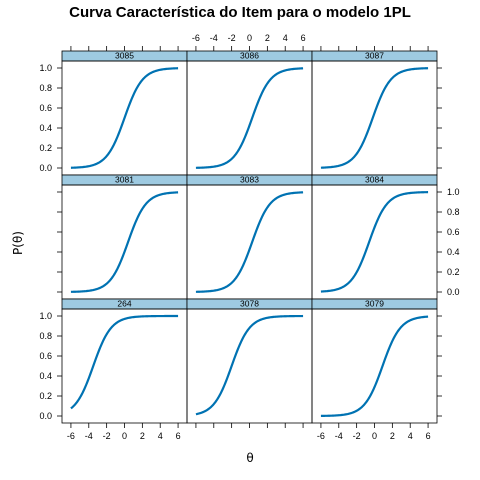 The height and width of the screenshot is (480, 480). Describe the element at coordinates (453, 212) in the screenshot. I see `y-tick-label-right: 0.8` at that location.